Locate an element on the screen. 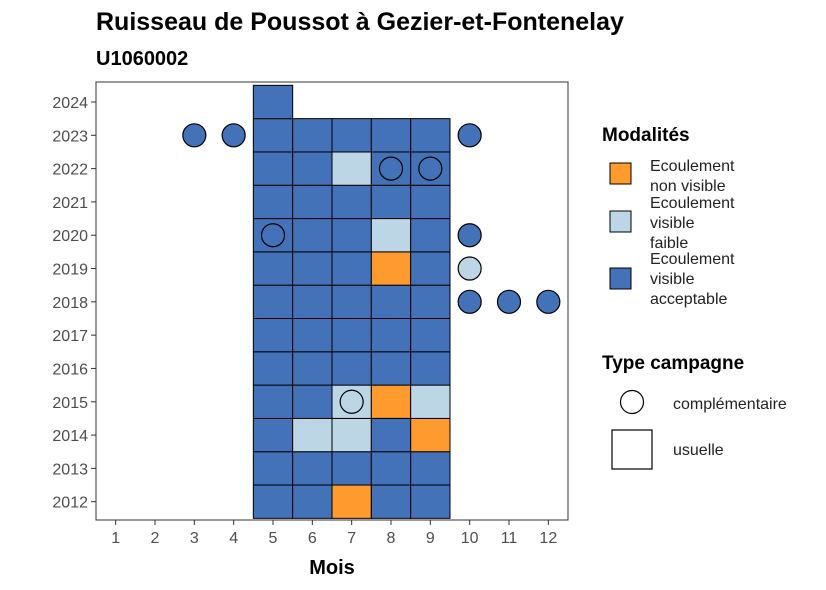  y-tick-label: 2015 is located at coordinates (70, 403).